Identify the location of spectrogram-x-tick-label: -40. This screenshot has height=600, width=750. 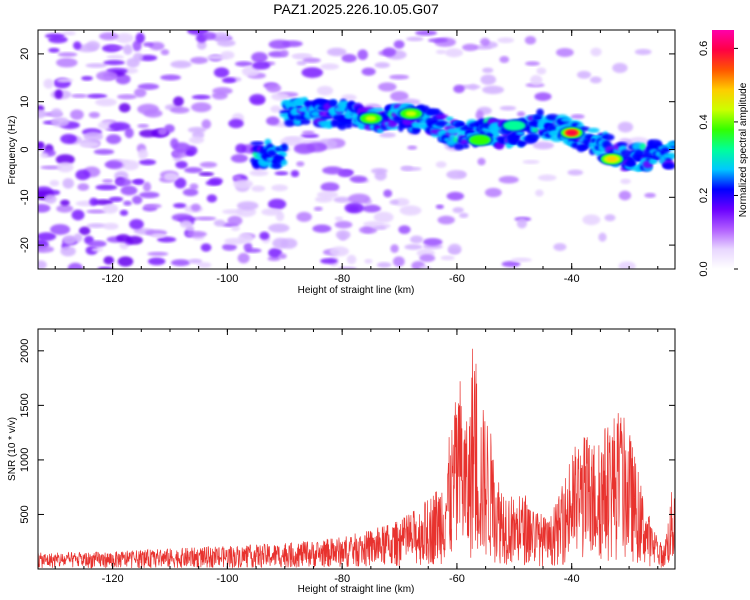
(572, 279).